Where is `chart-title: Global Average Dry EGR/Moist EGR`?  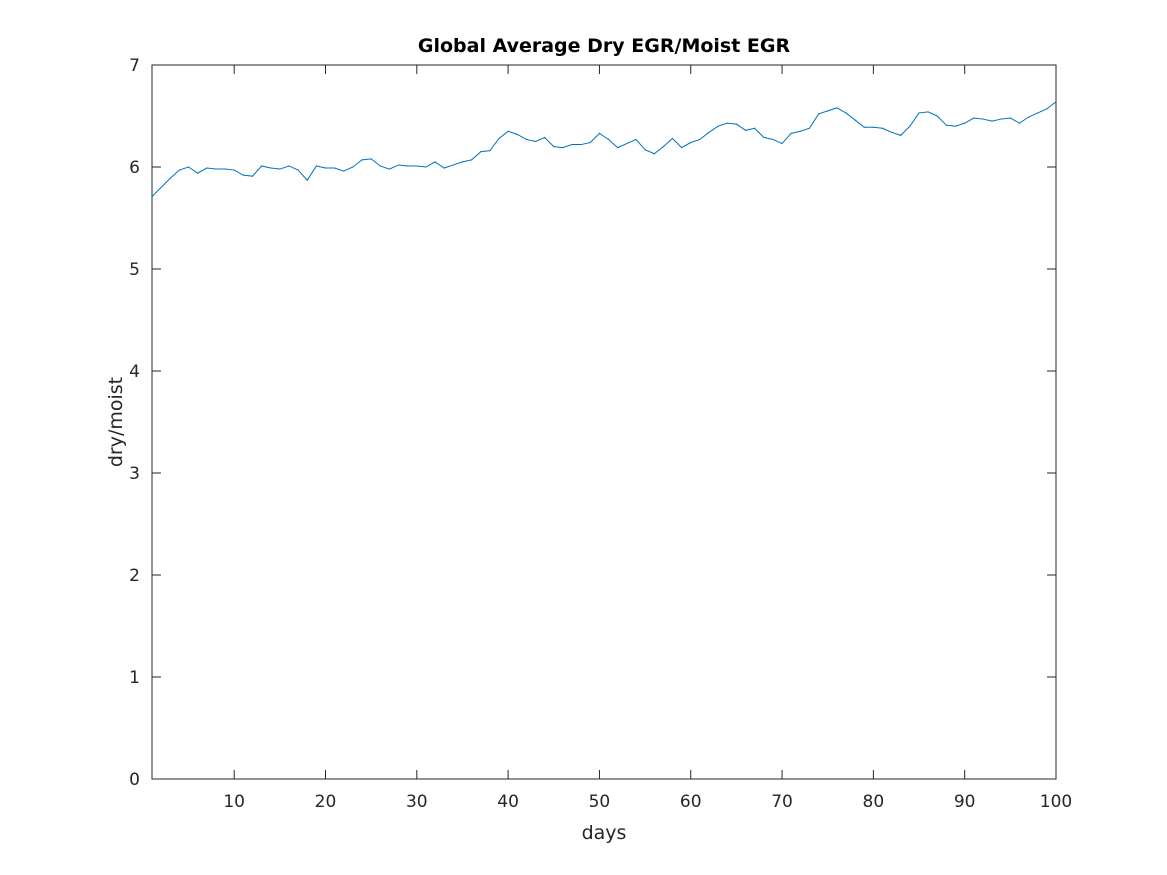
chart-title: Global Average Dry EGR/Moist EGR is located at coordinates (604, 46).